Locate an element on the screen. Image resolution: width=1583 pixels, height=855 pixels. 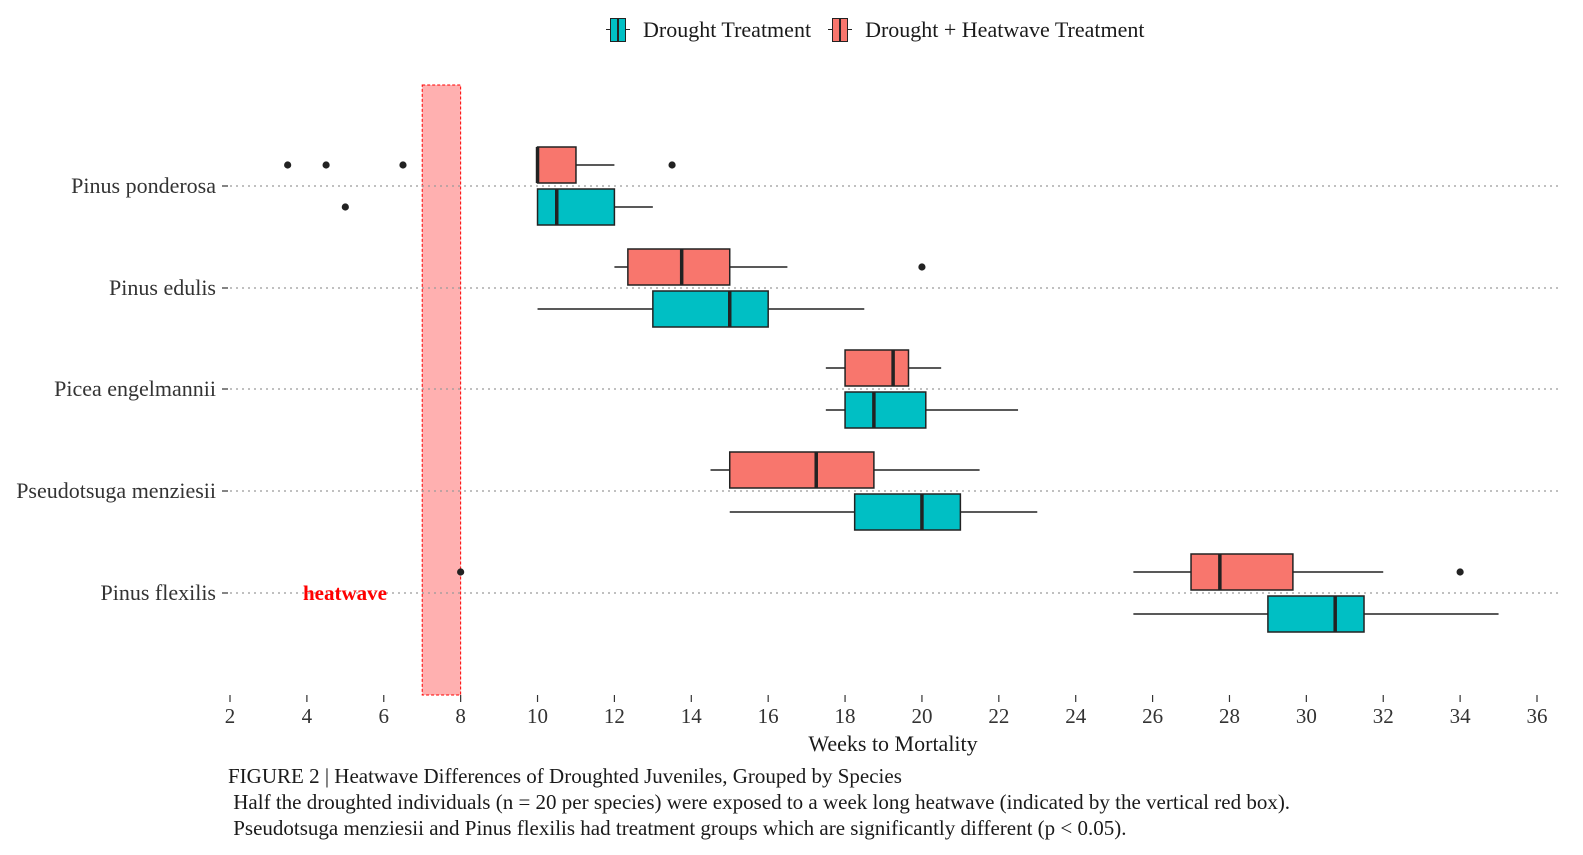
iqr-box-heatwave-pseudotsuga-menziesii is located at coordinates (801, 470).